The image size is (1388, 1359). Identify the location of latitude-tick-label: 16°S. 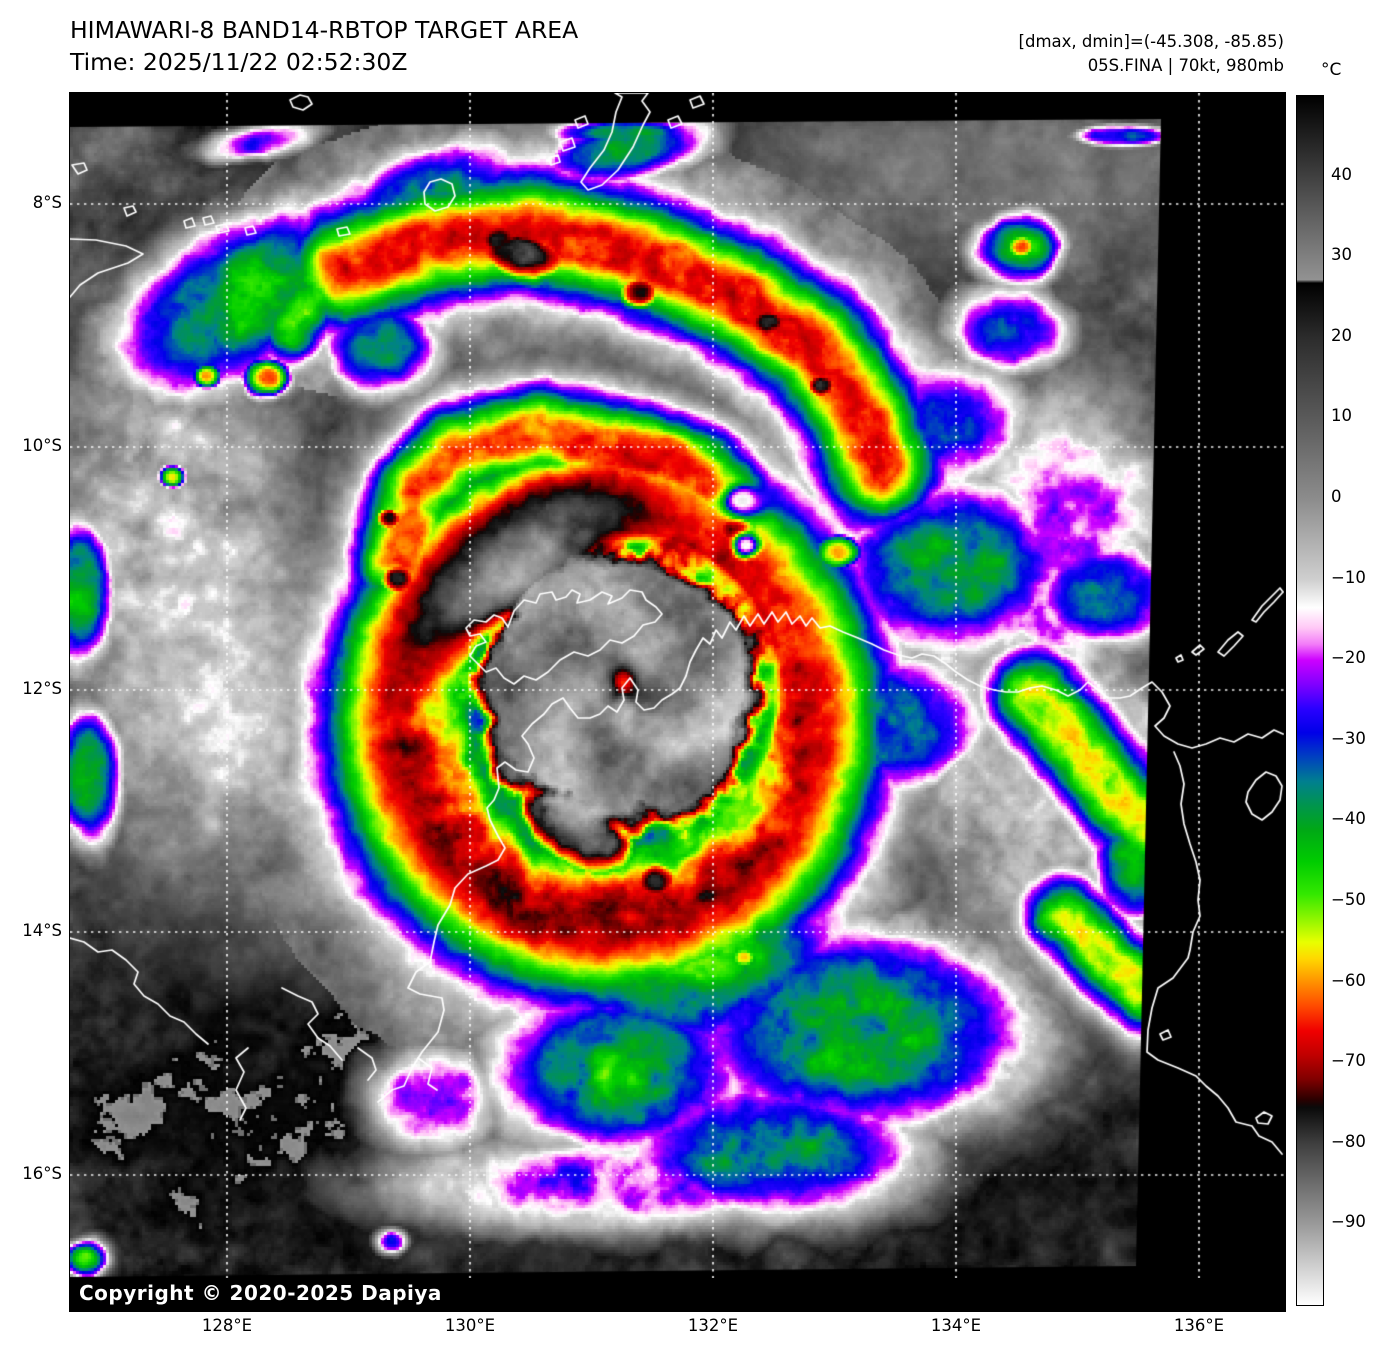
(42, 1173).